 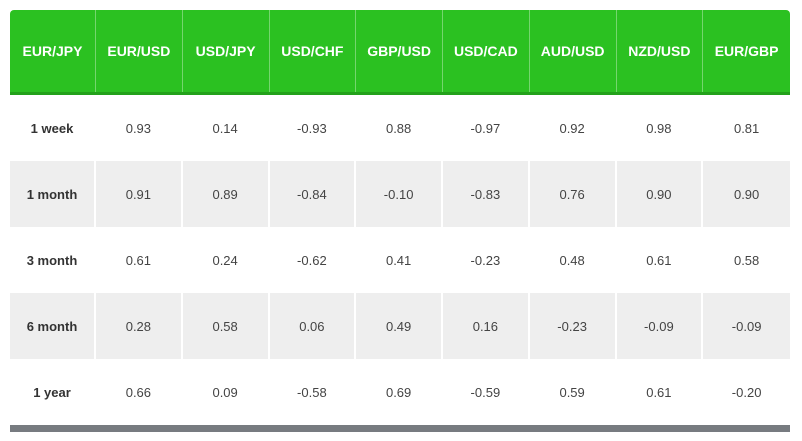 I want to click on header-cell: USD/CAD, so click(x=486, y=51).